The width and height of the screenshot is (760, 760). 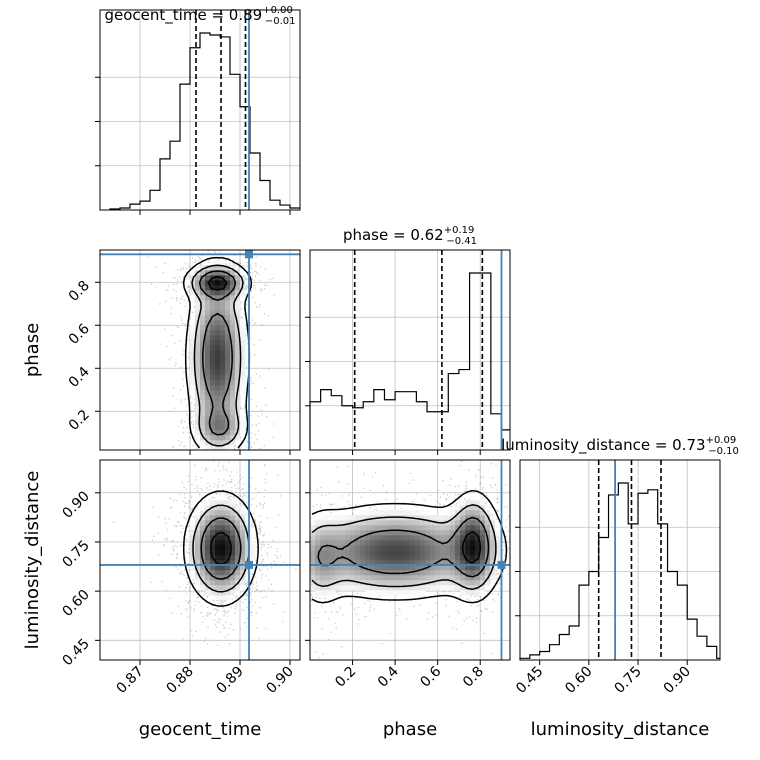 What do you see at coordinates (620, 446) in the screenshot?
I see `title-luminosity_distance: luminosity_distance = 0.73+0.09 −0.10` at bounding box center [620, 446].